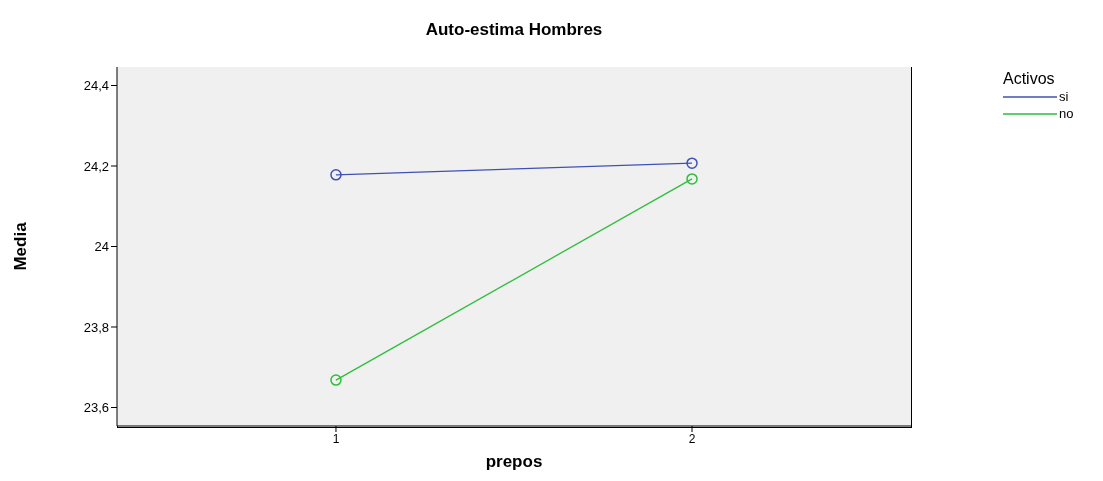  I want to click on y-tick-label: 24,2, so click(96, 166).